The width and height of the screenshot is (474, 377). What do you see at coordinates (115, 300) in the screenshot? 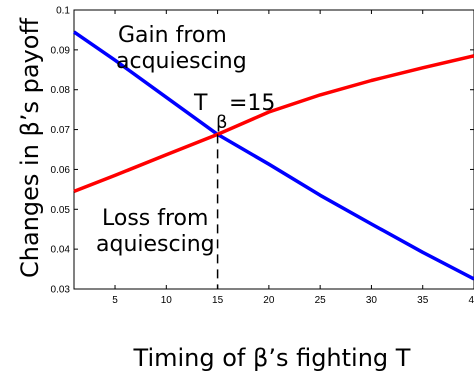
I see `x-tick-label: 5` at bounding box center [115, 300].